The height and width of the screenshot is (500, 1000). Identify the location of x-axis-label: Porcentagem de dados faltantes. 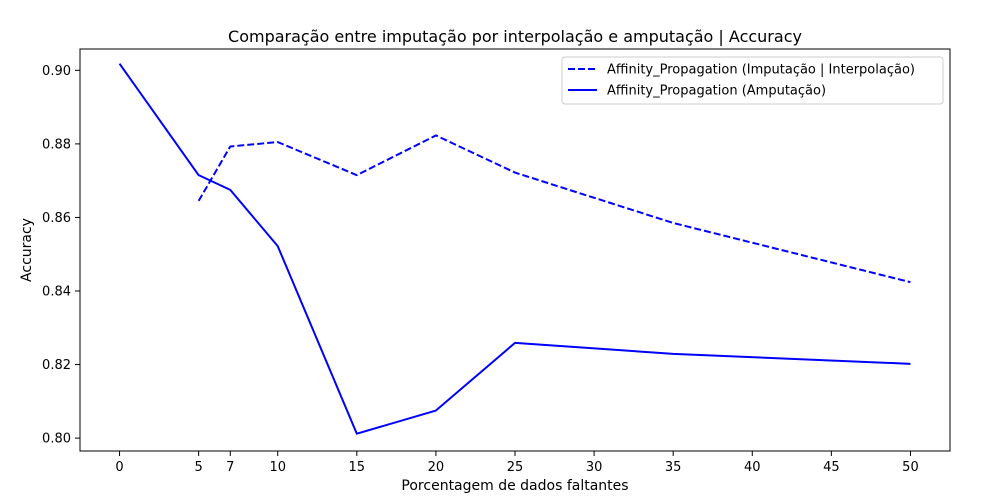
(514, 486).